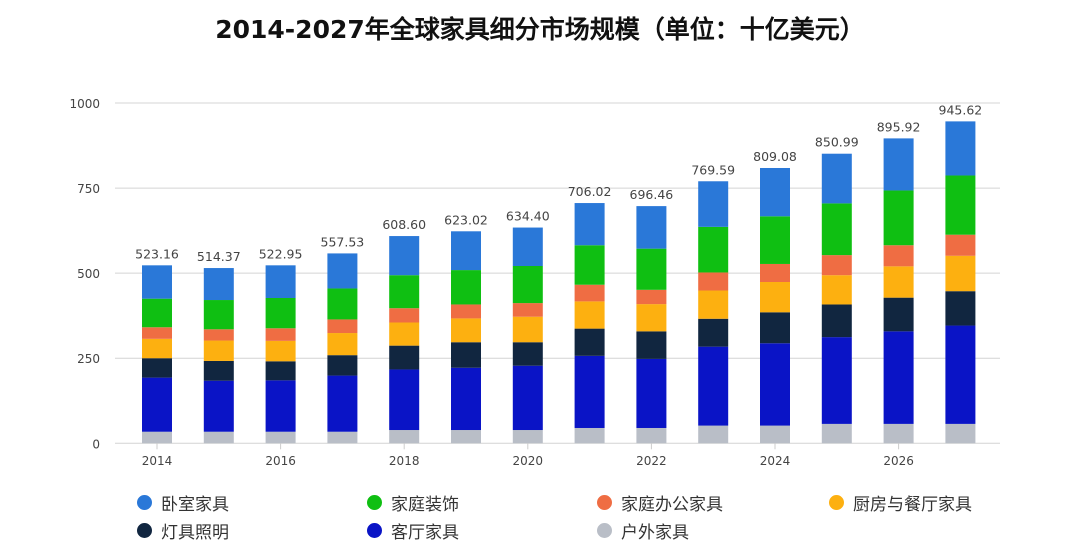 The image size is (1080, 546). What do you see at coordinates (898, 461) in the screenshot?
I see `x-tick-label: 2026` at bounding box center [898, 461].